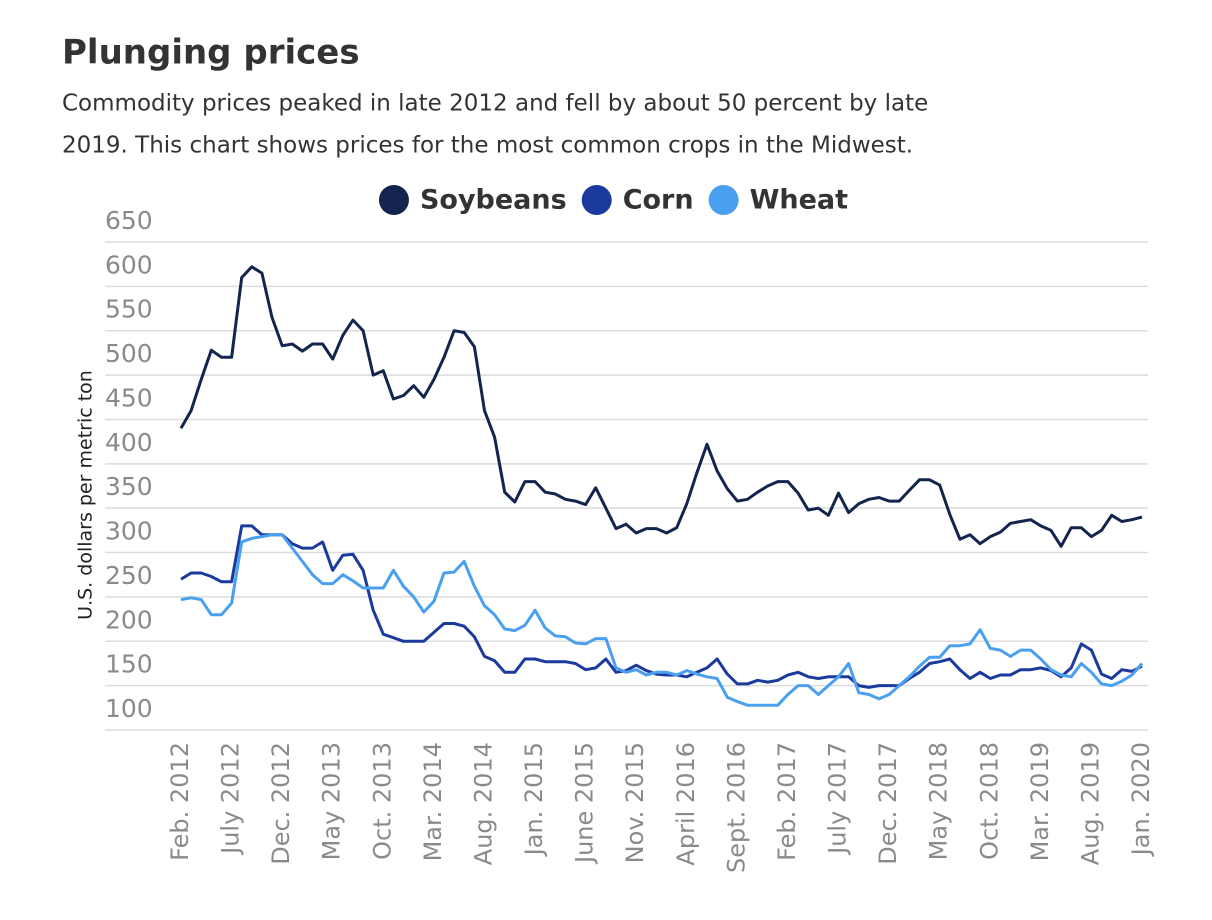 This screenshot has height=920, width=1212. I want to click on x-tick-label: May 2013, so click(332, 801).